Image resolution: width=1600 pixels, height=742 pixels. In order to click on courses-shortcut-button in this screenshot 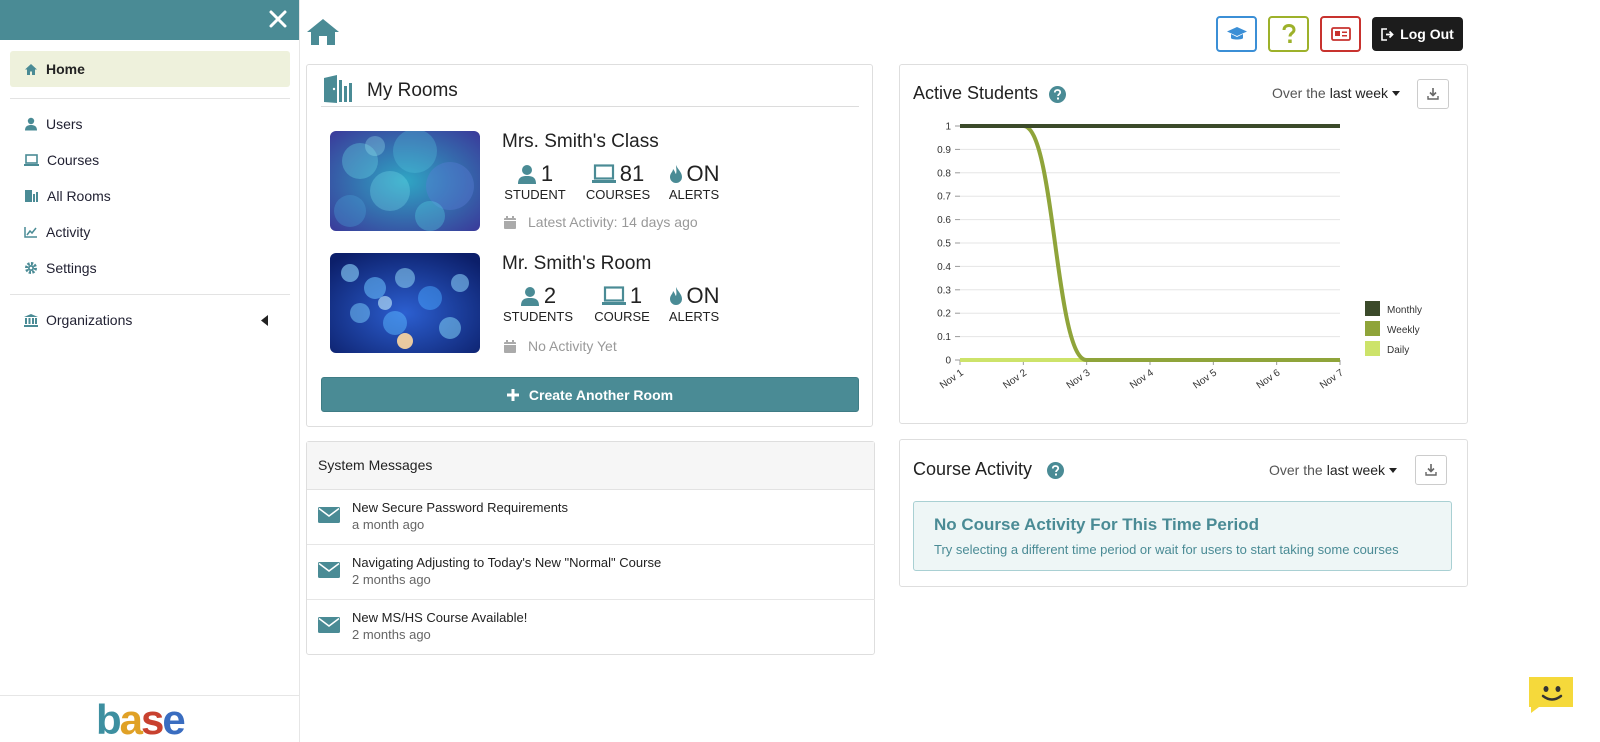, I will do `click(1236, 34)`.